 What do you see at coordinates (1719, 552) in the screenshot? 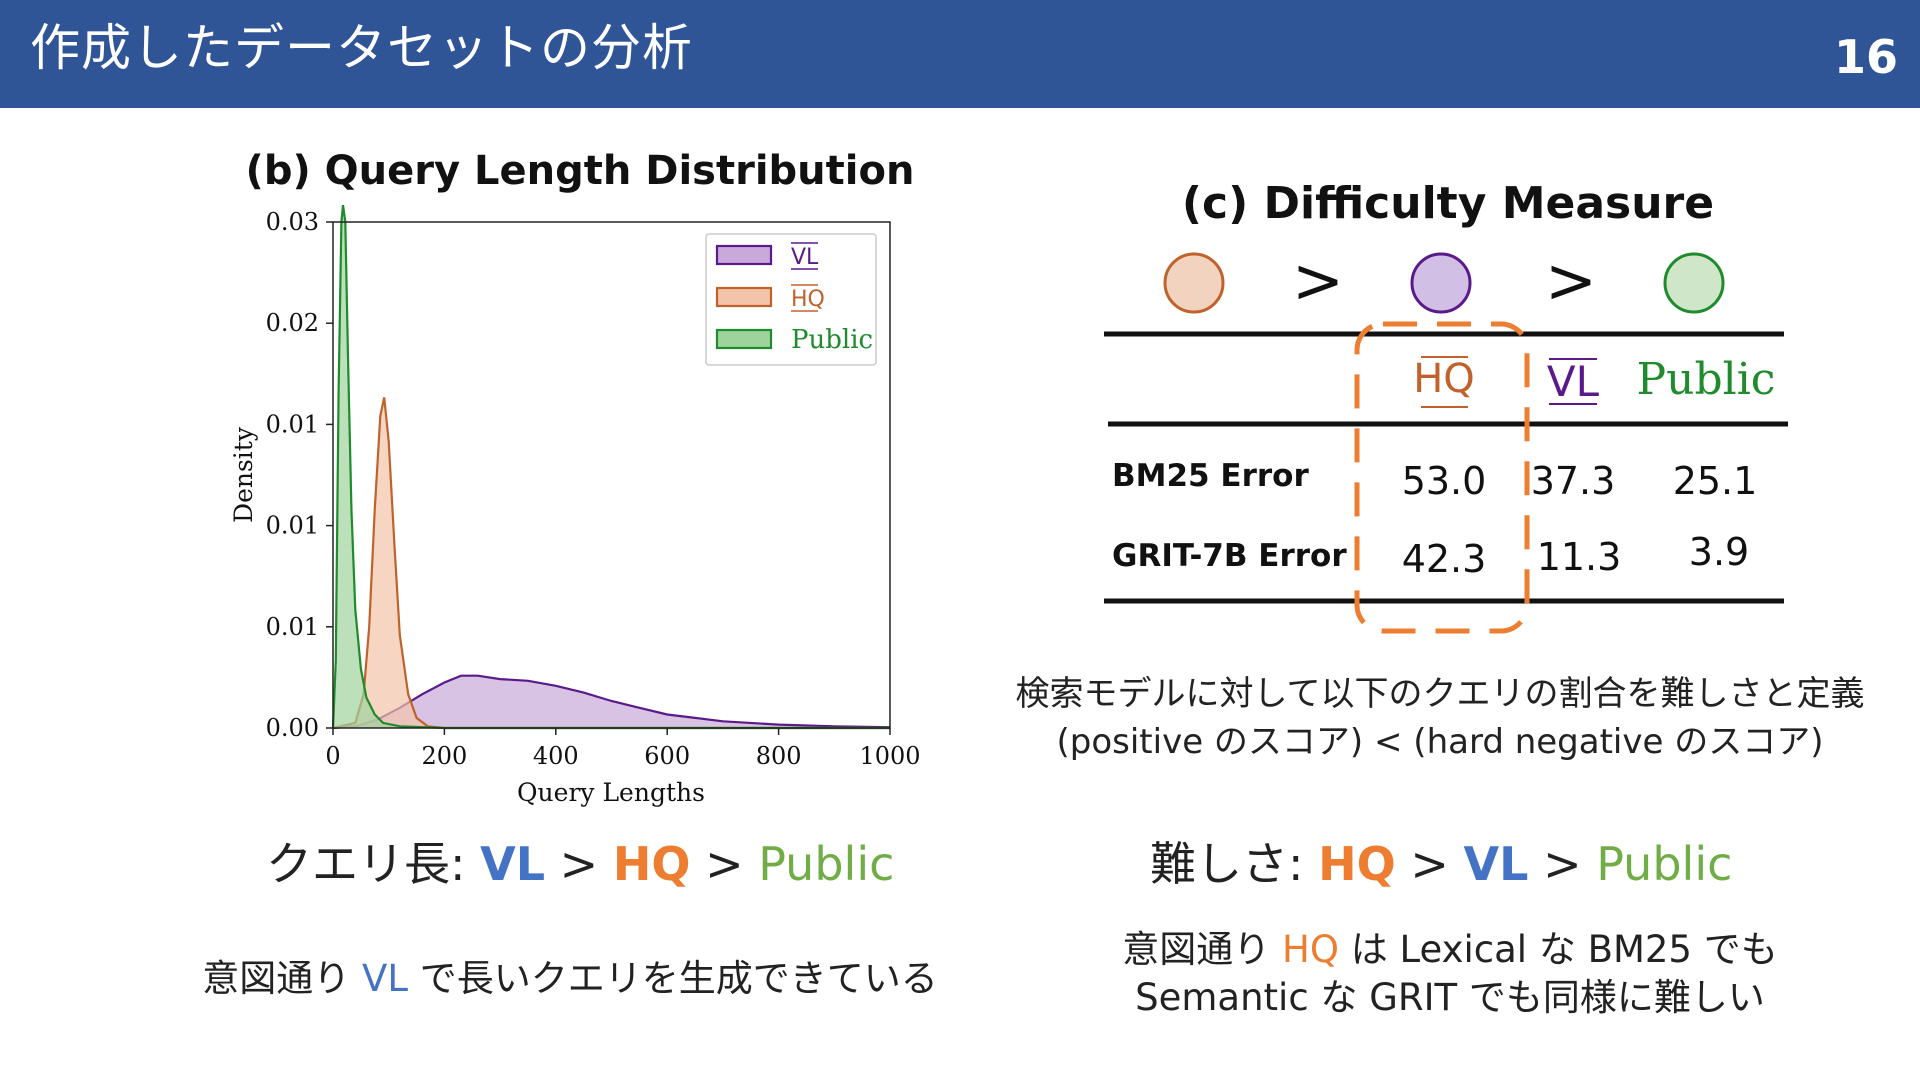
I see `cell-grit-public: 3.9` at bounding box center [1719, 552].